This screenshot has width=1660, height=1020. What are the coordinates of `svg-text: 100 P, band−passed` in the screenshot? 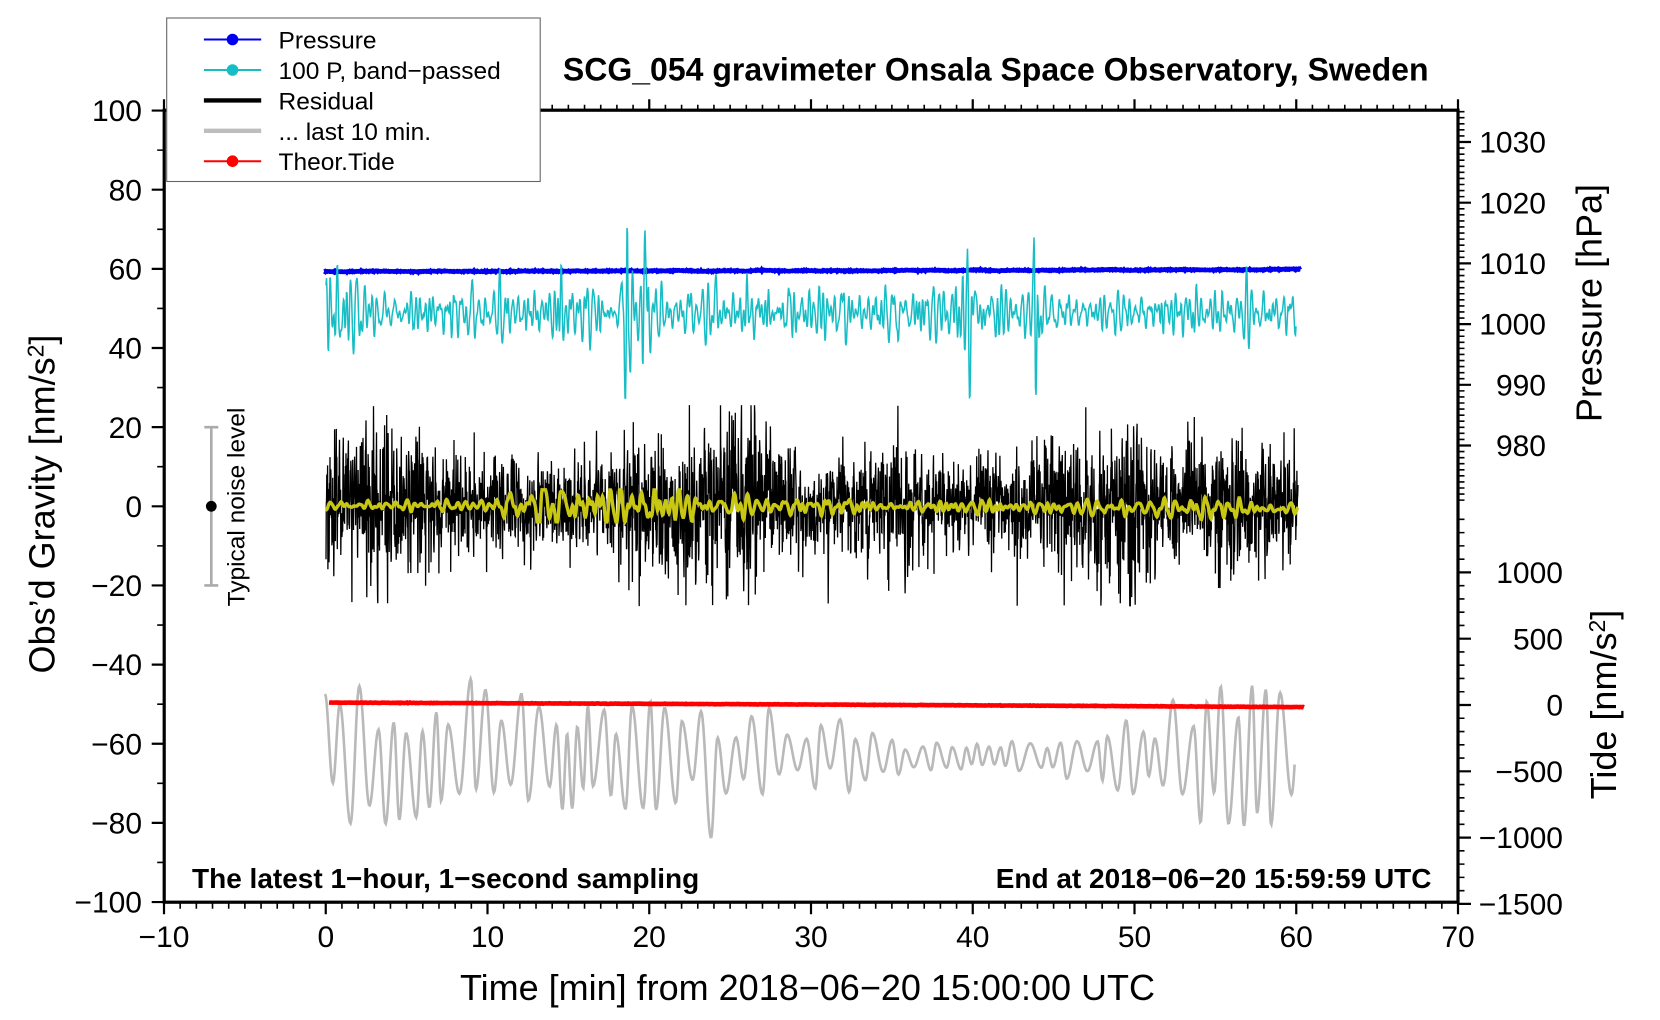 It's located at (390, 71).